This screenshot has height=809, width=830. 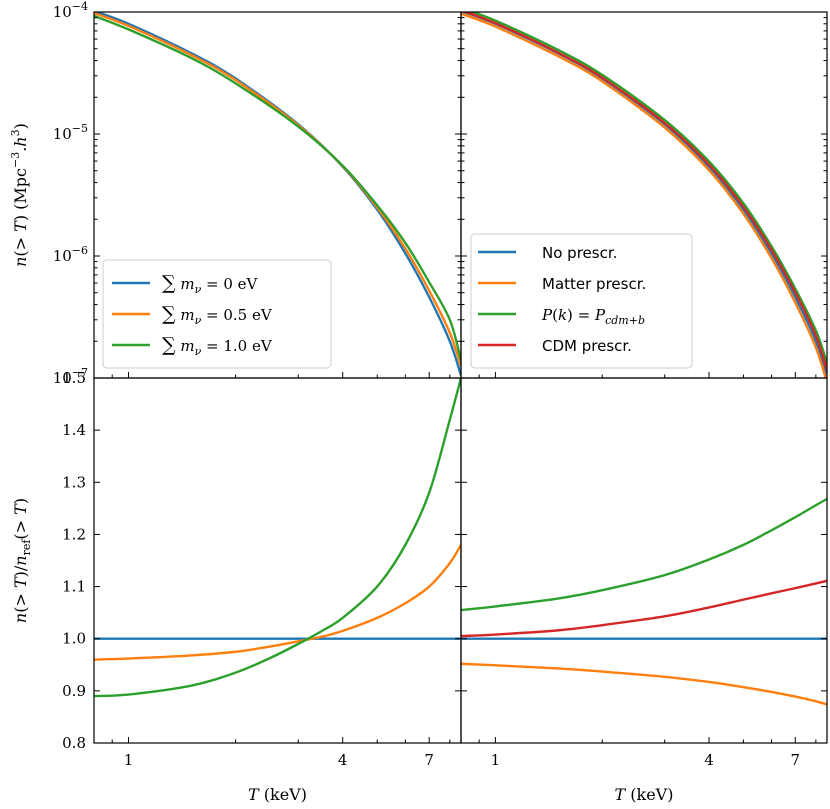 What do you see at coordinates (20, 149) in the screenshot?
I see `y-label-part: .` at bounding box center [20, 149].